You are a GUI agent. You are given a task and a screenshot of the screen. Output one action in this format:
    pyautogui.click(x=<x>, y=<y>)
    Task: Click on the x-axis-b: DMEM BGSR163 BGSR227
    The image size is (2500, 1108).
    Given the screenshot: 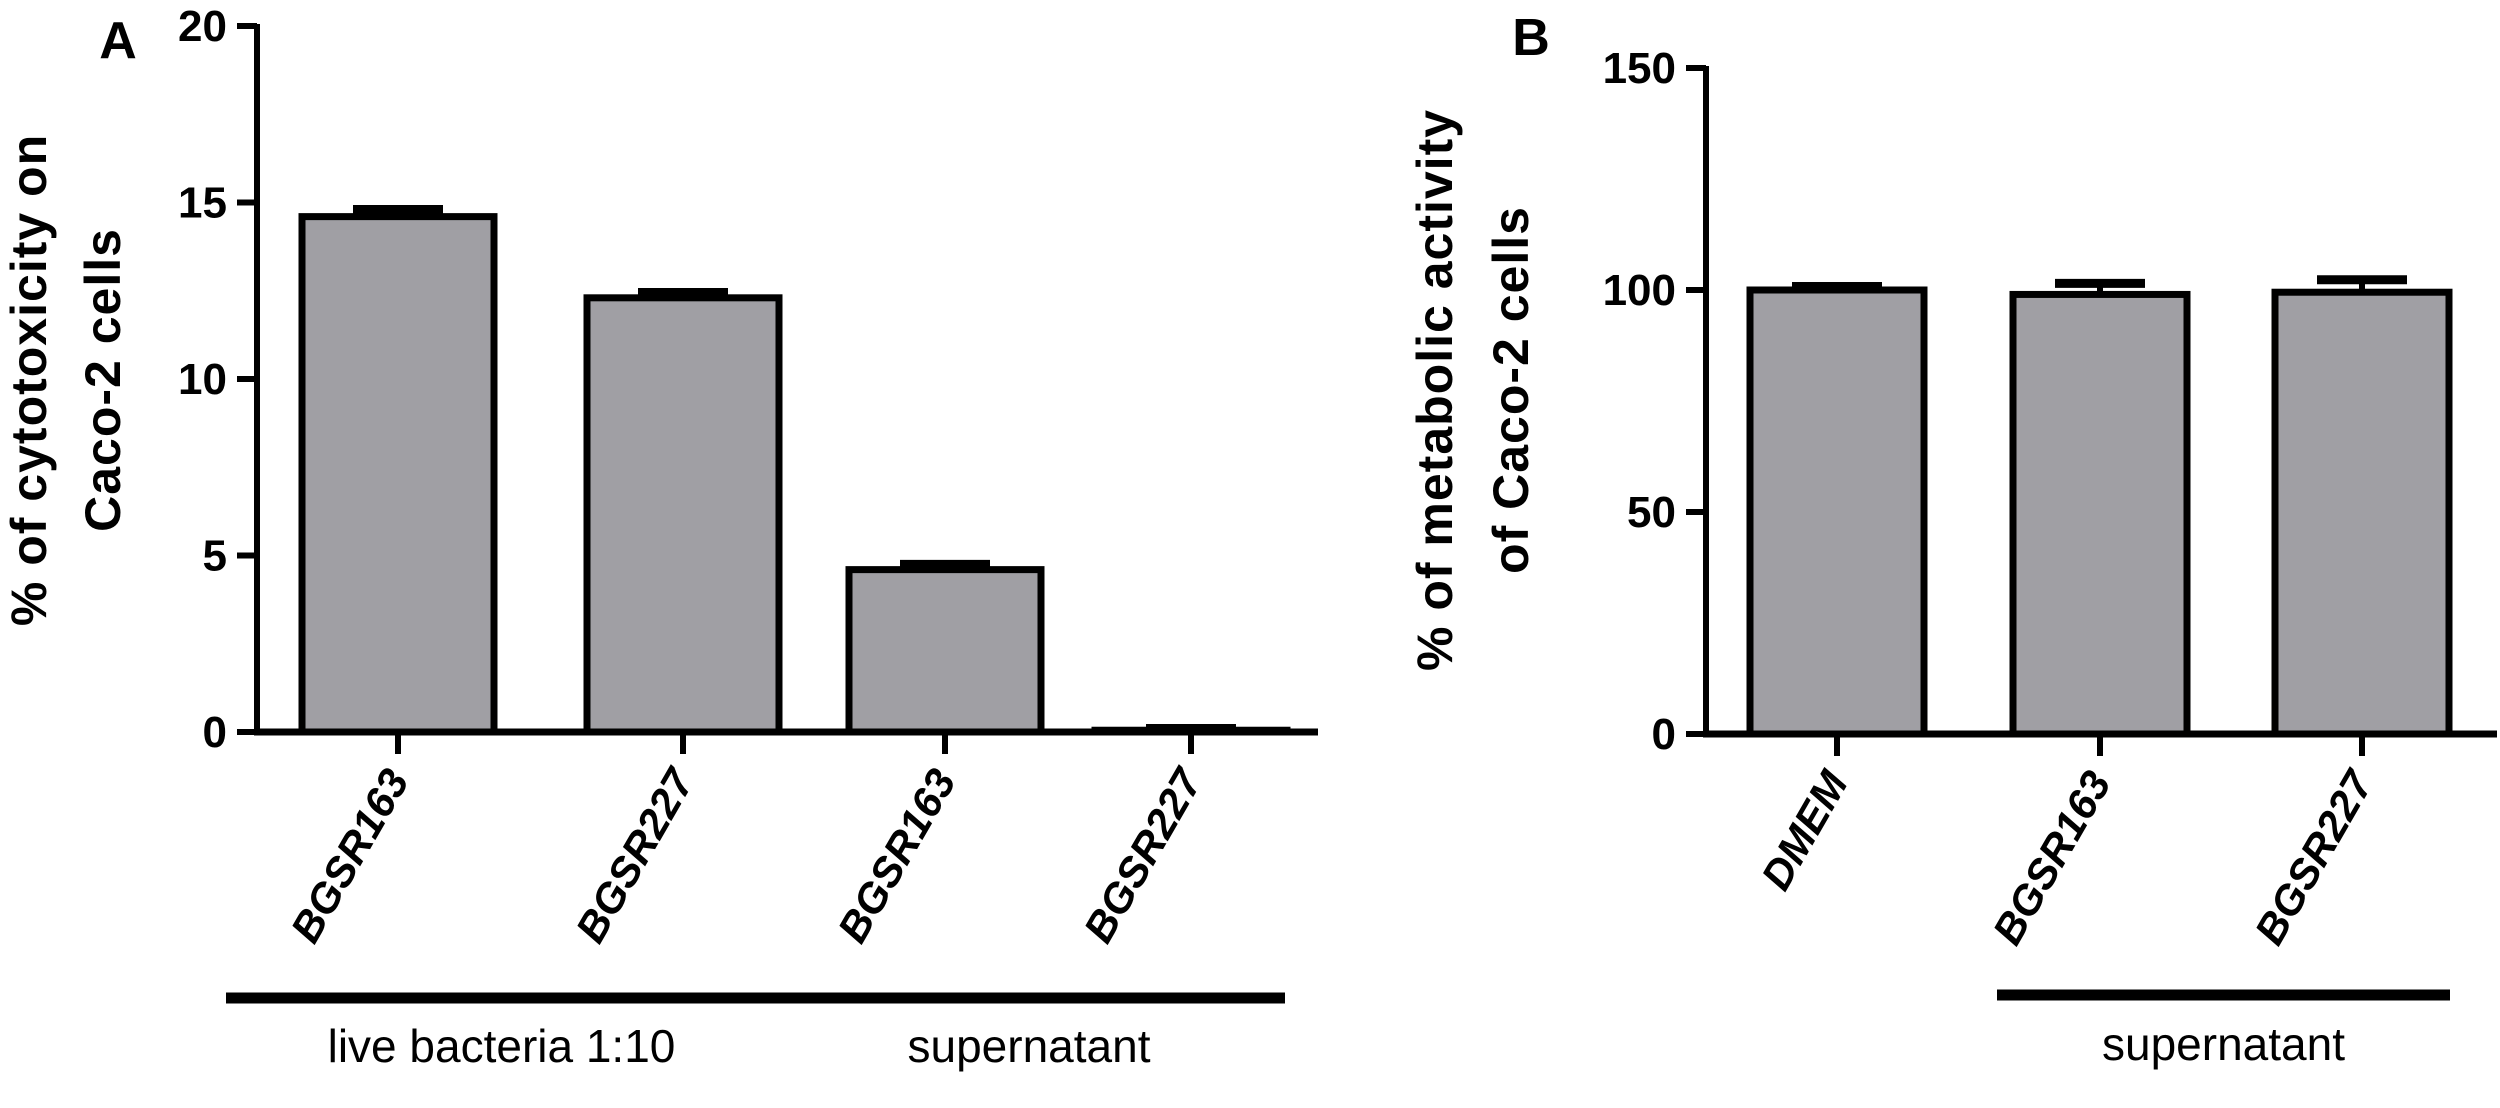 What is the action you would take?
    pyautogui.click(x=2100, y=841)
    